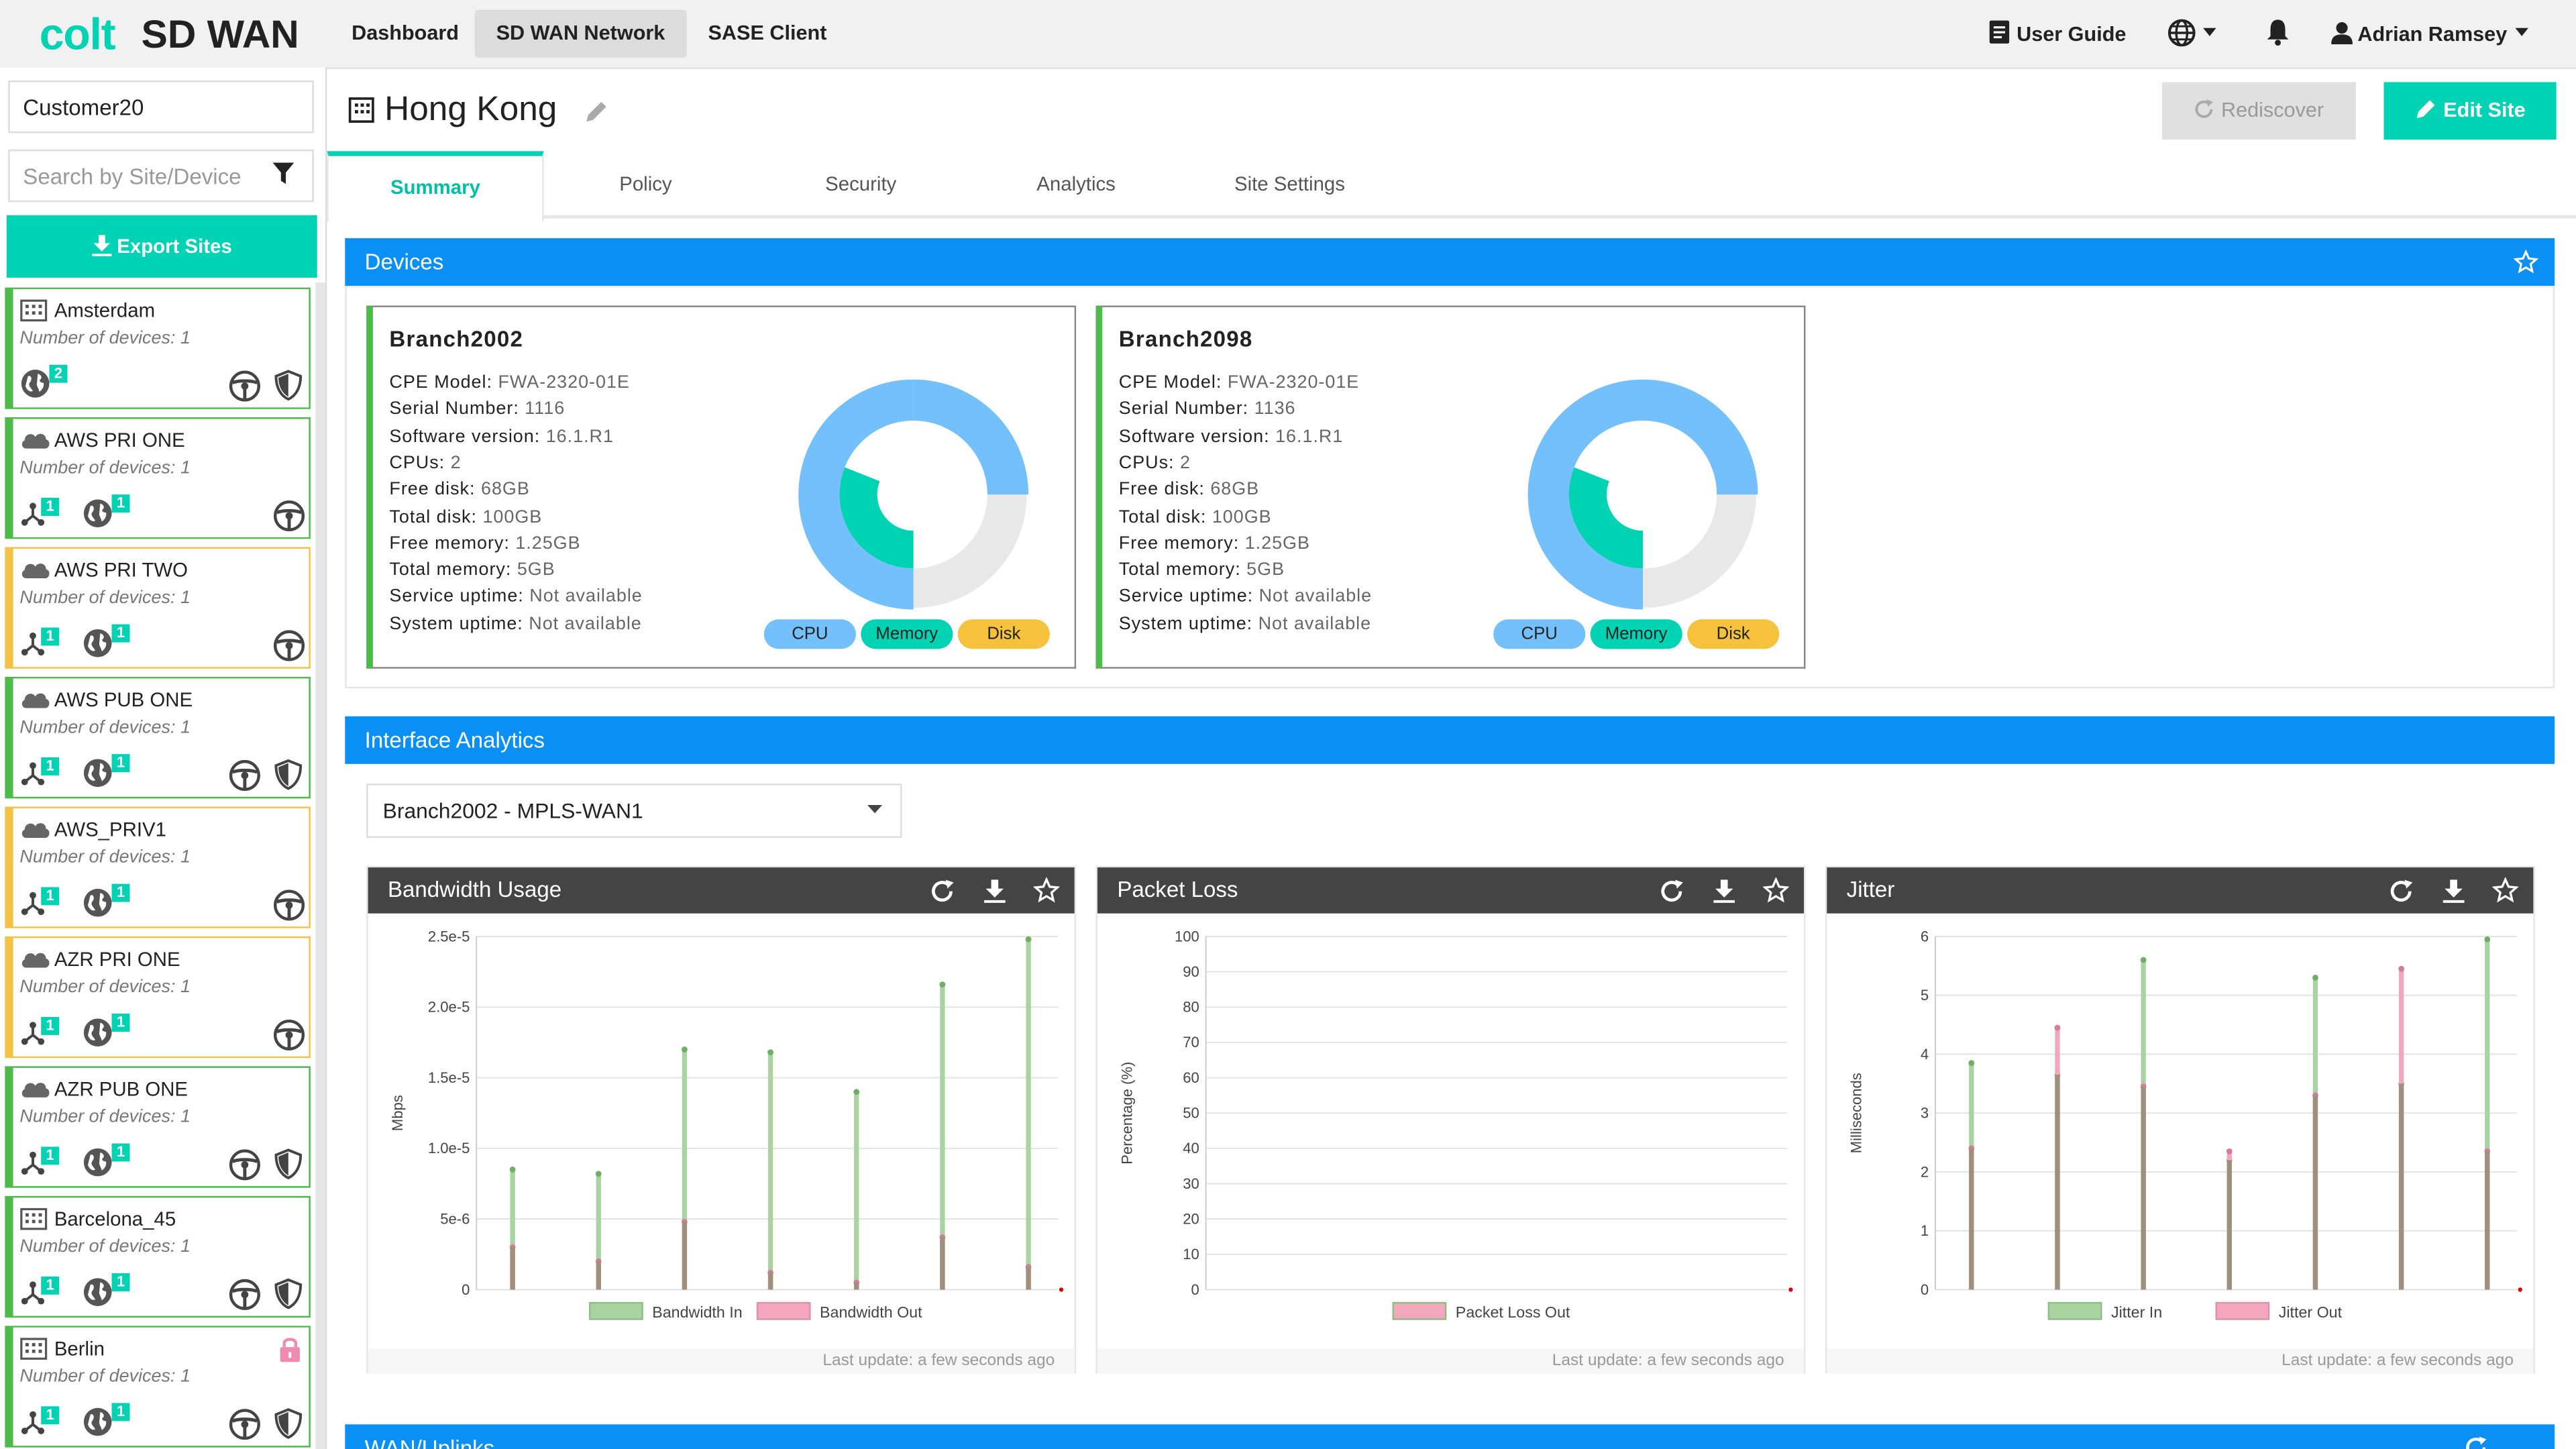 Image resolution: width=2576 pixels, height=1449 pixels. I want to click on device-name: Branch2098, so click(1185, 339).